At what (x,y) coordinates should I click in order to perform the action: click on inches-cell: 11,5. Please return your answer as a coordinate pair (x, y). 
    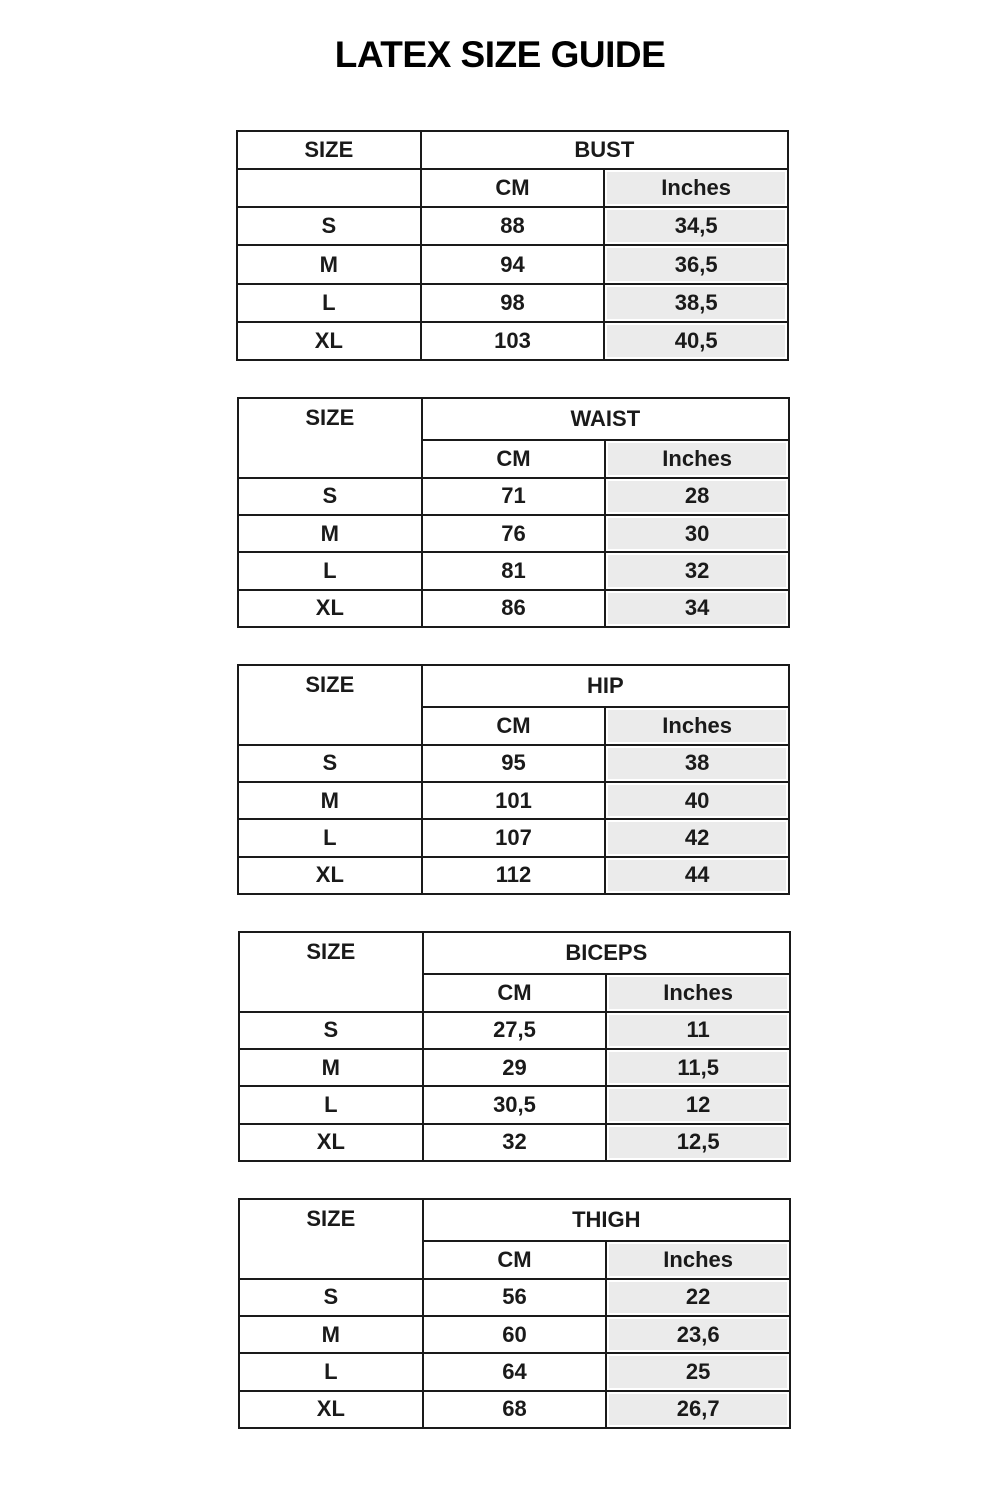
    Looking at the image, I should click on (698, 1068).